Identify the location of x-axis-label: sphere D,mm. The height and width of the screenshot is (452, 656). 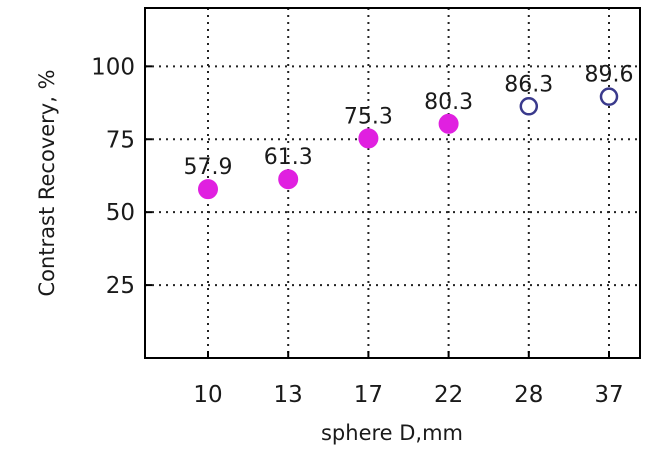
(392, 433).